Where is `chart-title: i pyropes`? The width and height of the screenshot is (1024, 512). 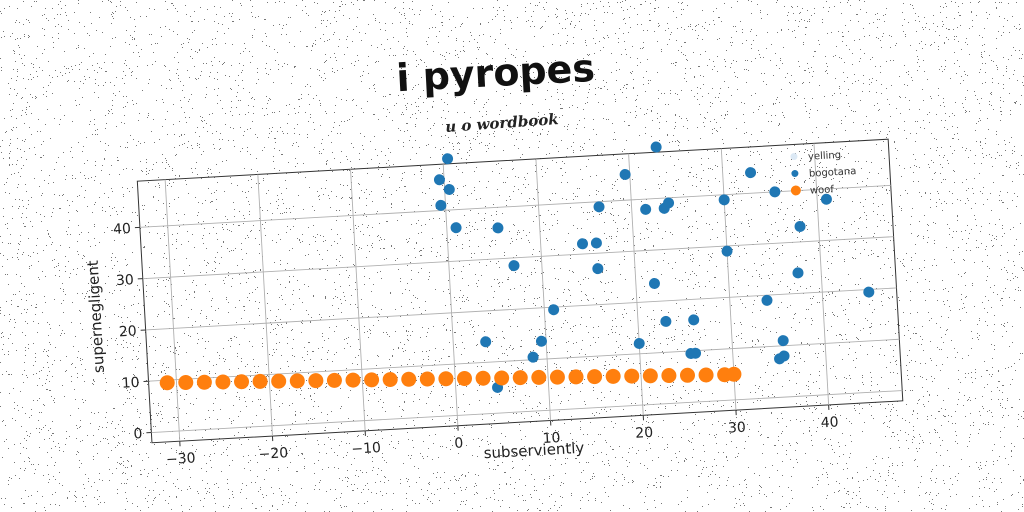
chart-title: i pyropes is located at coordinates (495, 73).